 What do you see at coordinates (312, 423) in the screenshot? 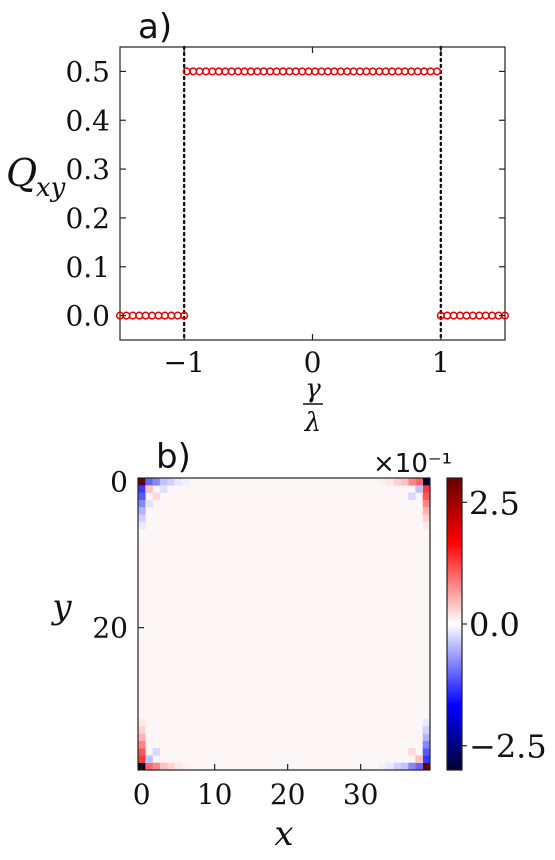
I see `svg-text: λ` at bounding box center [312, 423].